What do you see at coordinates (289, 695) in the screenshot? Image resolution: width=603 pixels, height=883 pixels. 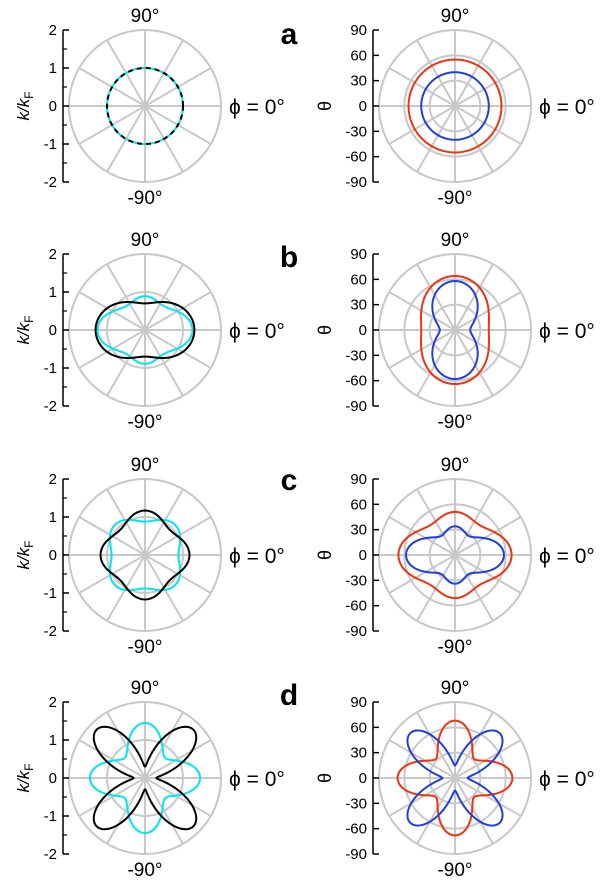 I see `panel-label-d: d` at bounding box center [289, 695].